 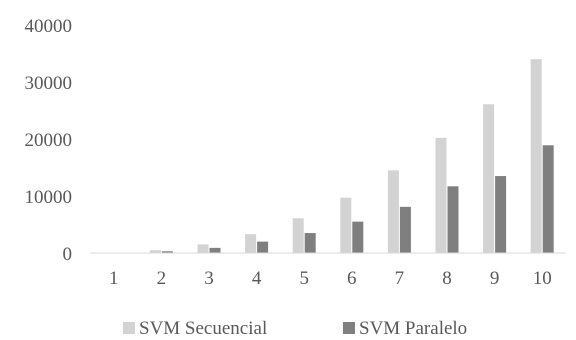 I want to click on legend-label: SVM Paralelo, so click(x=413, y=328).